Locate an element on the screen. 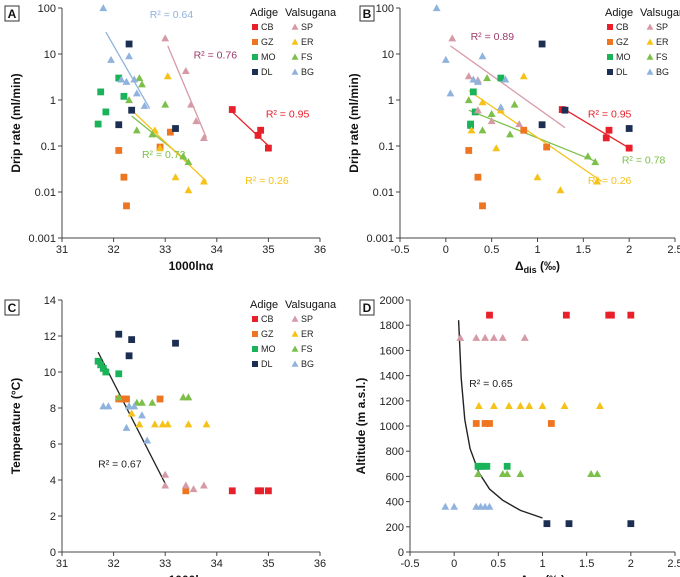  legend-marker-fs is located at coordinates (650, 56).